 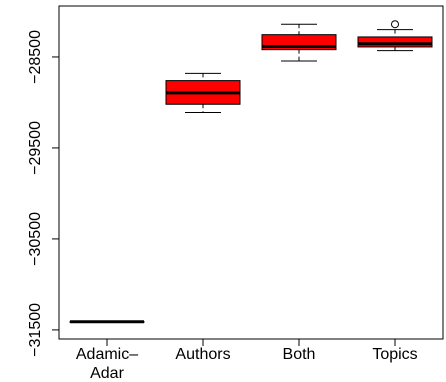 I want to click on iqr-box, so click(x=395, y=42).